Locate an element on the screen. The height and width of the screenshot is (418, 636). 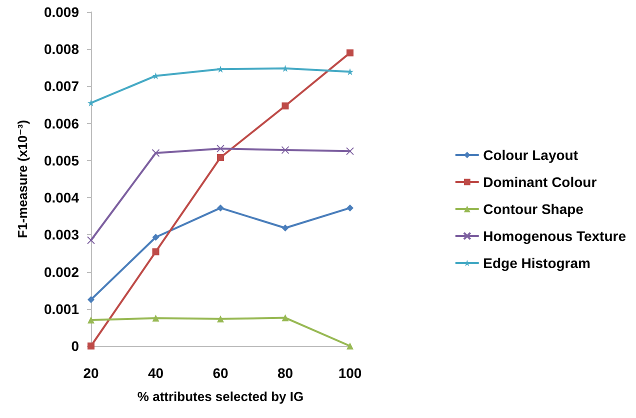
y-tick-label: 0.009 is located at coordinates (62, 12).